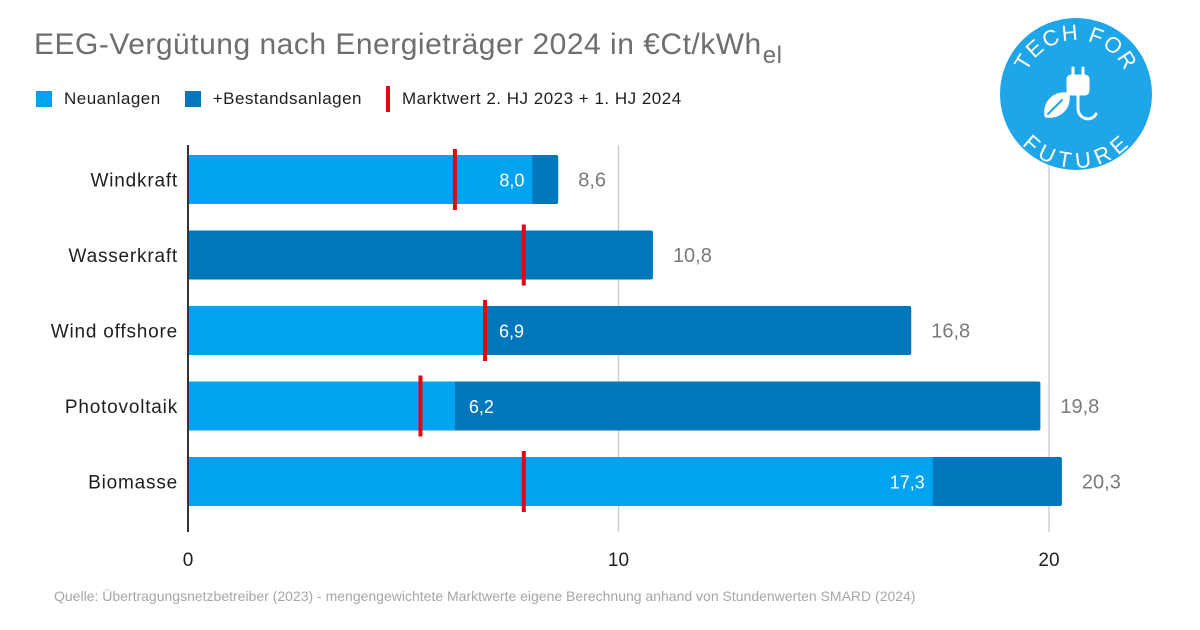 This screenshot has height=630, width=1200. I want to click on data-label-total: 10,8, so click(692, 256).